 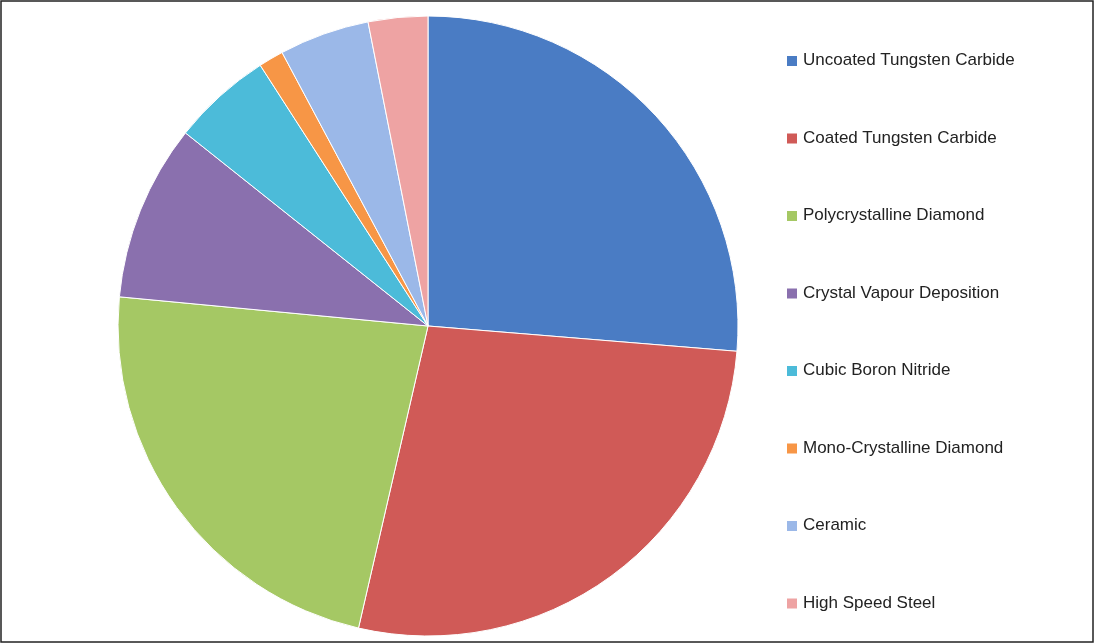 What do you see at coordinates (901, 292) in the screenshot?
I see `legend-label: Crystal Vapour Deposition` at bounding box center [901, 292].